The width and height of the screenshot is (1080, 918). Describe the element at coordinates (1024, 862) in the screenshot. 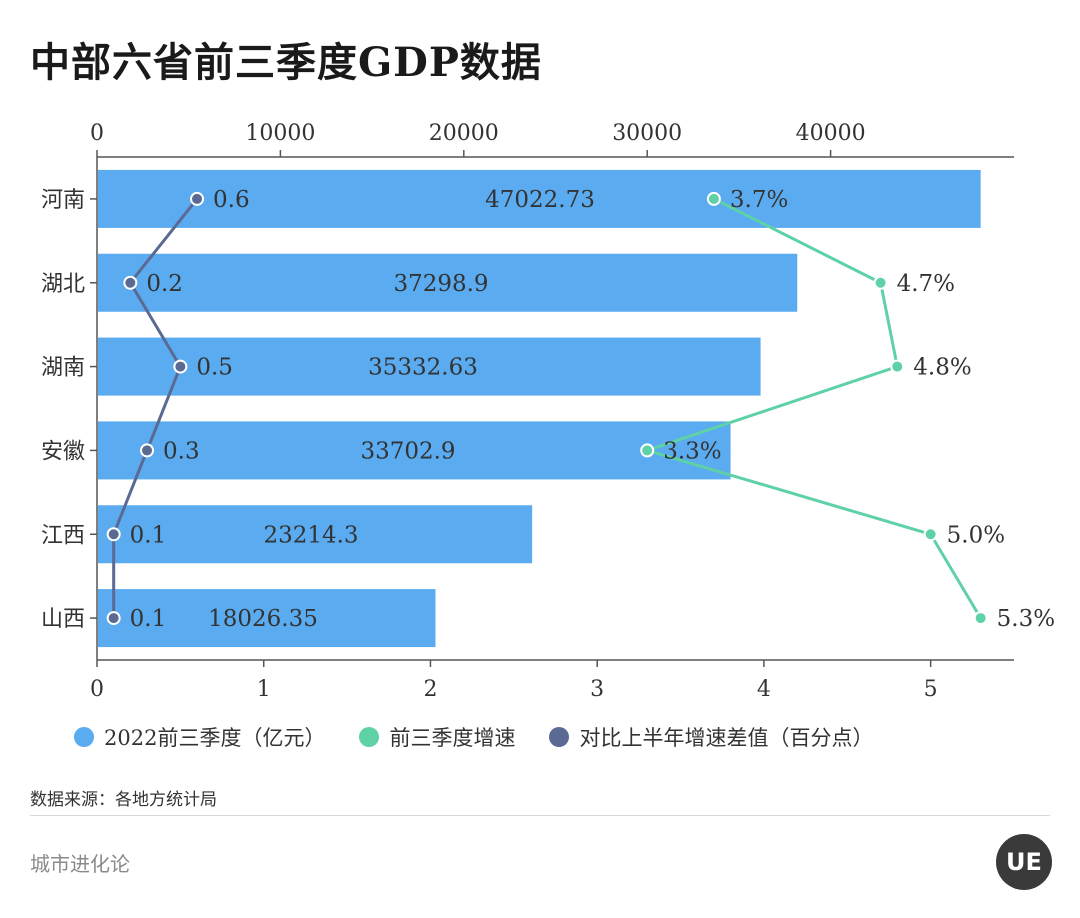

I see `brand-logo: UE` at that location.